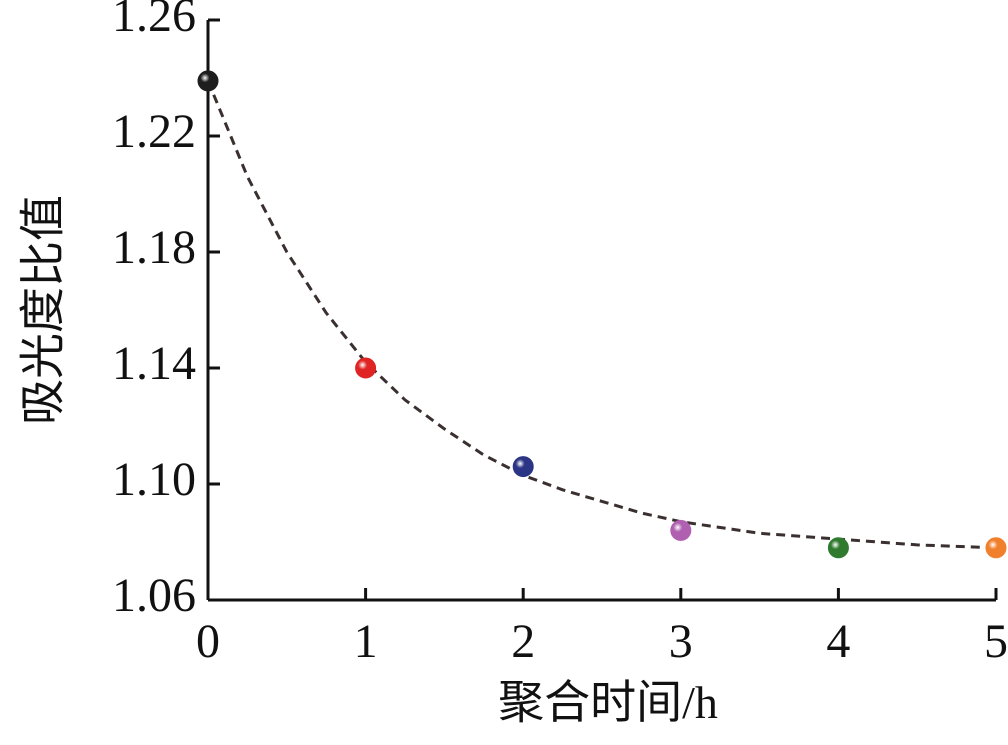 This screenshot has height=745, width=1008. Describe the element at coordinates (154, 247) in the screenshot. I see `y-tick-label: 1.18` at that location.